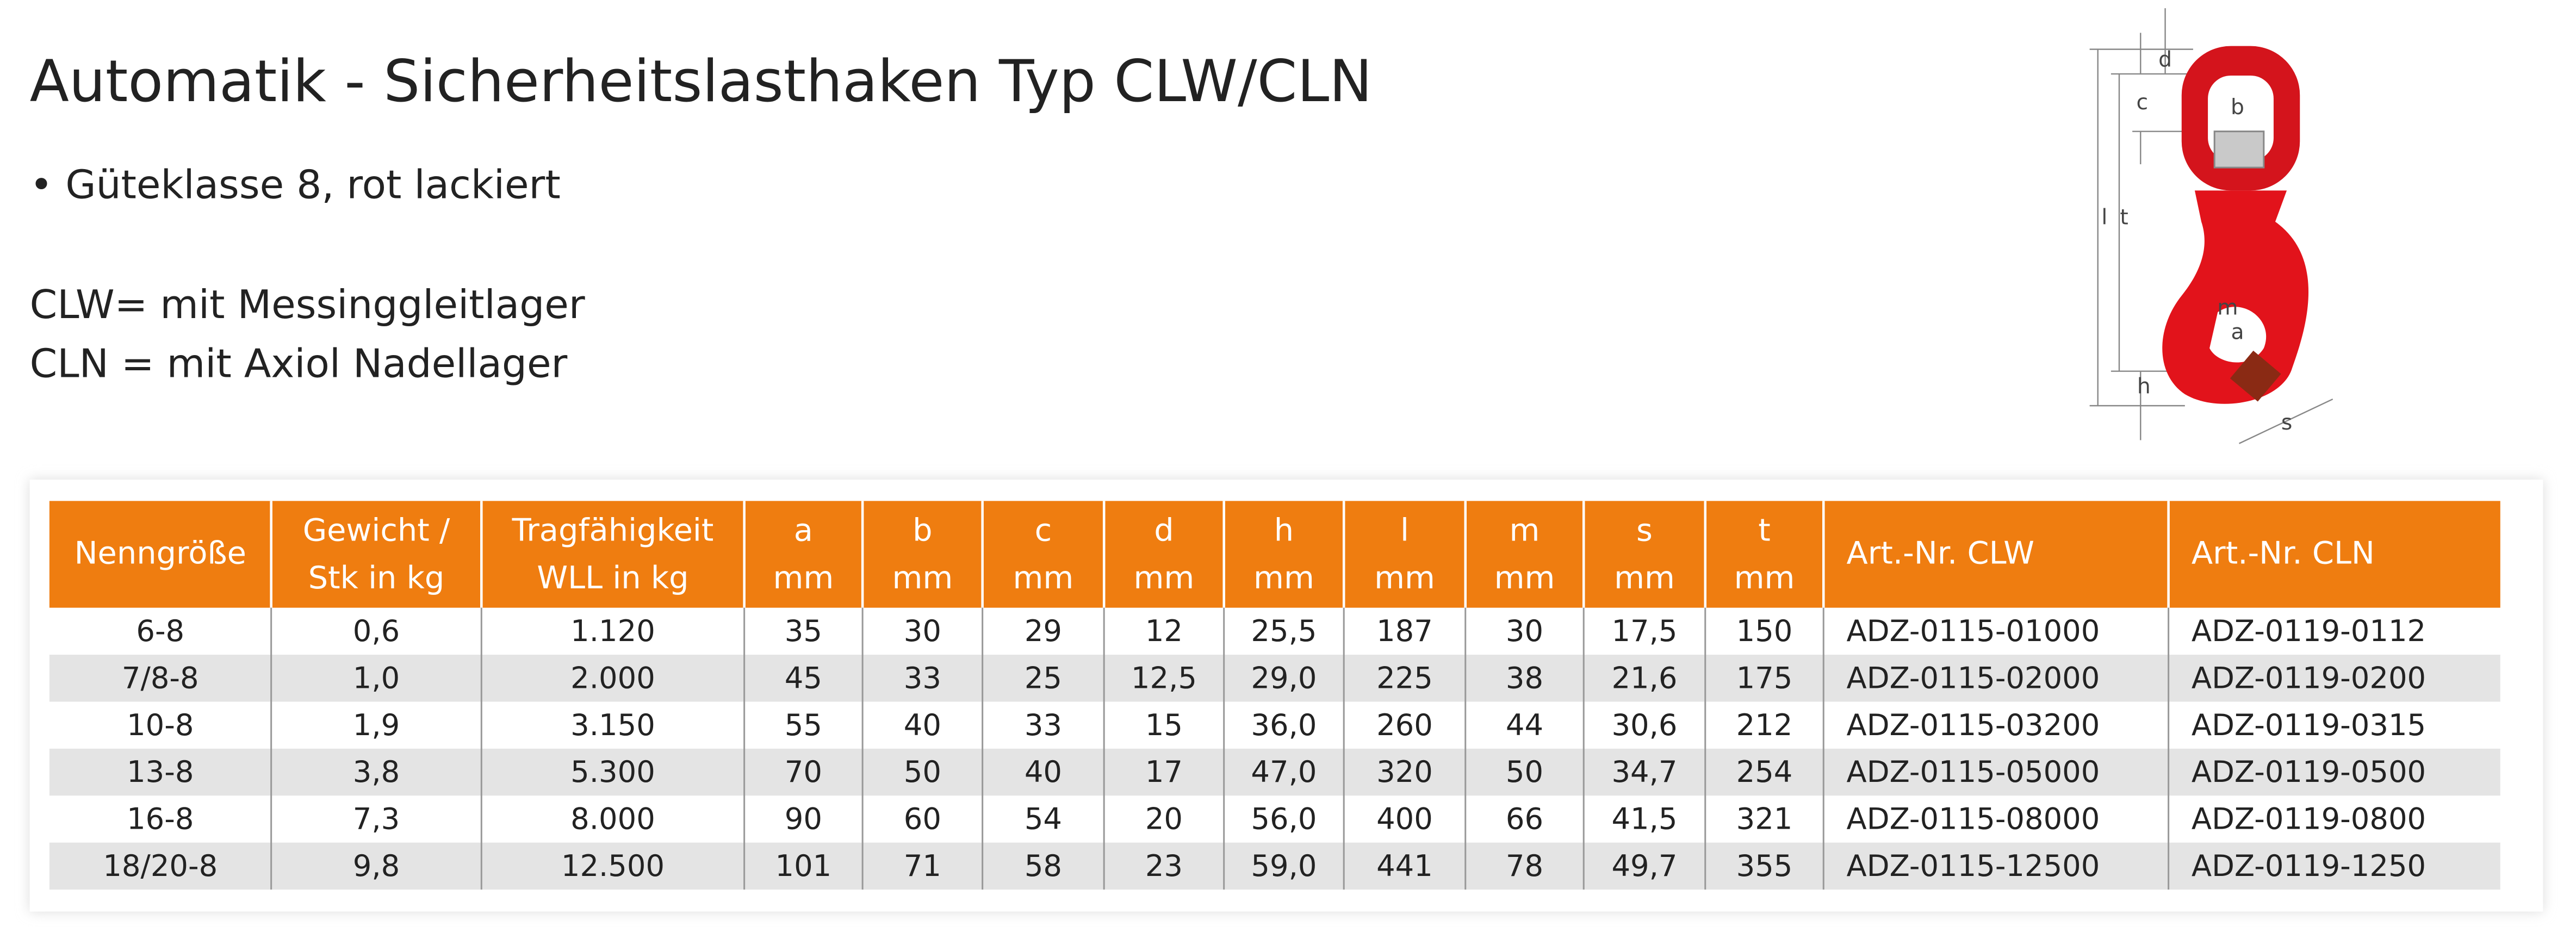  Describe the element at coordinates (1284, 631) in the screenshot. I see `table-cell: 25,5` at that location.